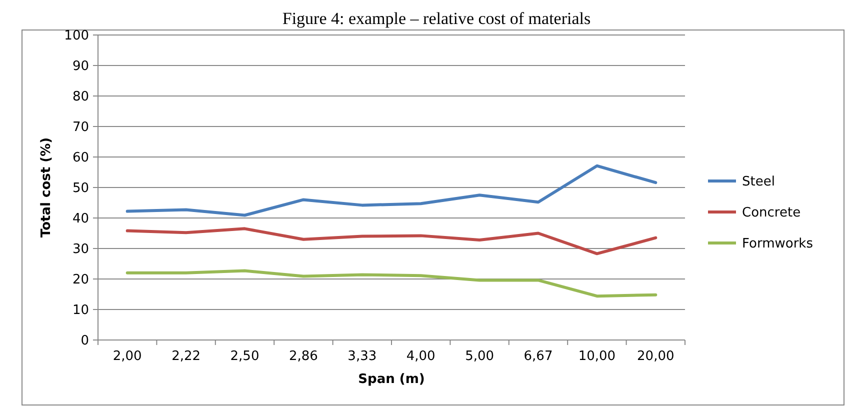  I want to click on y-tick-label: 0, so click(84, 341).